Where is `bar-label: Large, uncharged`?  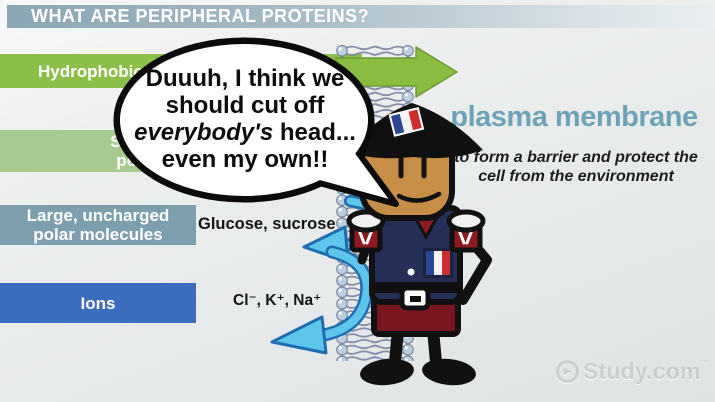
bar-label: Large, uncharged is located at coordinates (98, 215).